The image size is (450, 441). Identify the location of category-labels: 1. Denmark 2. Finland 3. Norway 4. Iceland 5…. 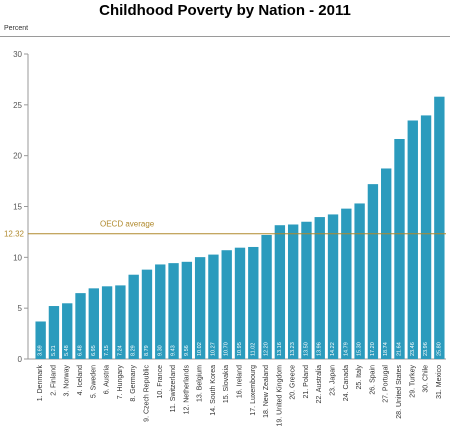
(240, 396).